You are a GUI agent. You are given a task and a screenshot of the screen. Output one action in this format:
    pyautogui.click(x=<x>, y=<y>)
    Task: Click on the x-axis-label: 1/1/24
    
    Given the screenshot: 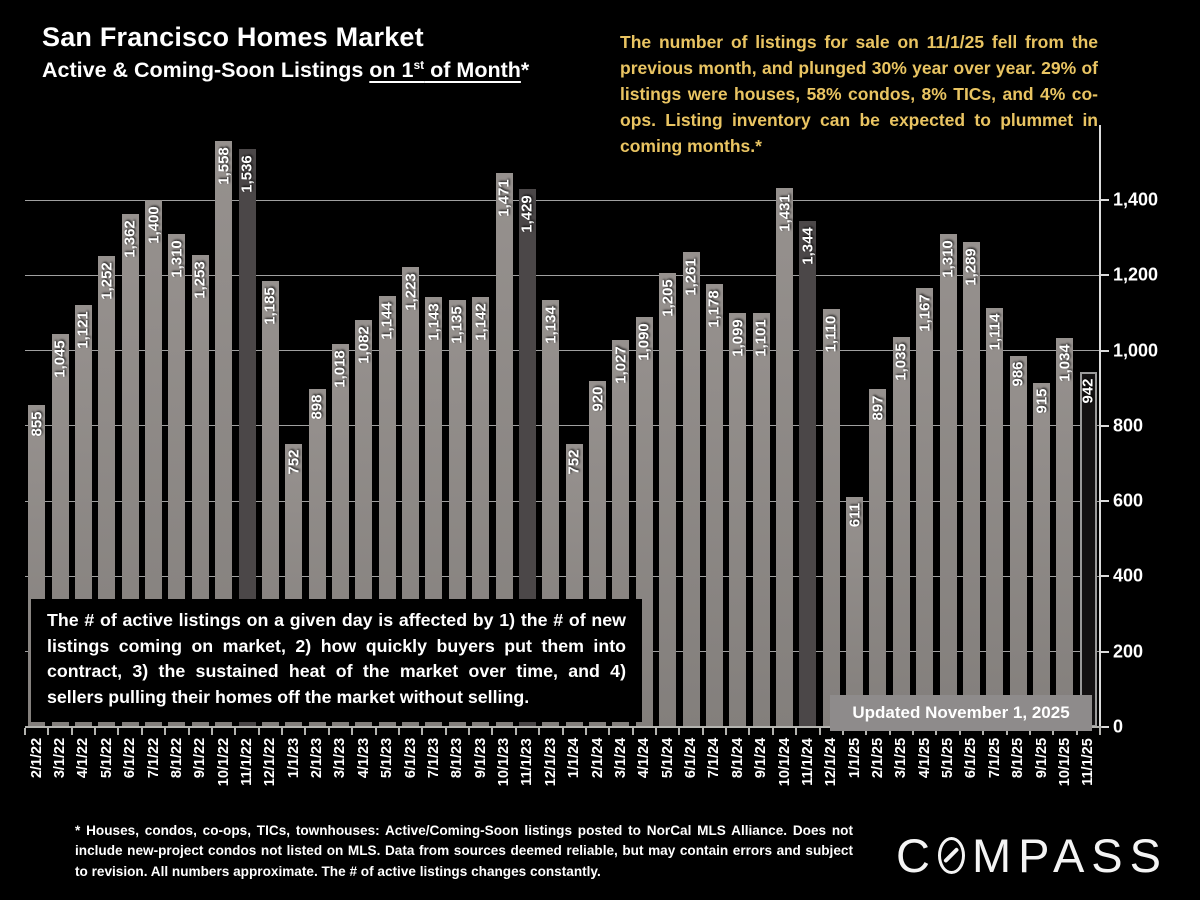 What is the action you would take?
    pyautogui.click(x=574, y=758)
    